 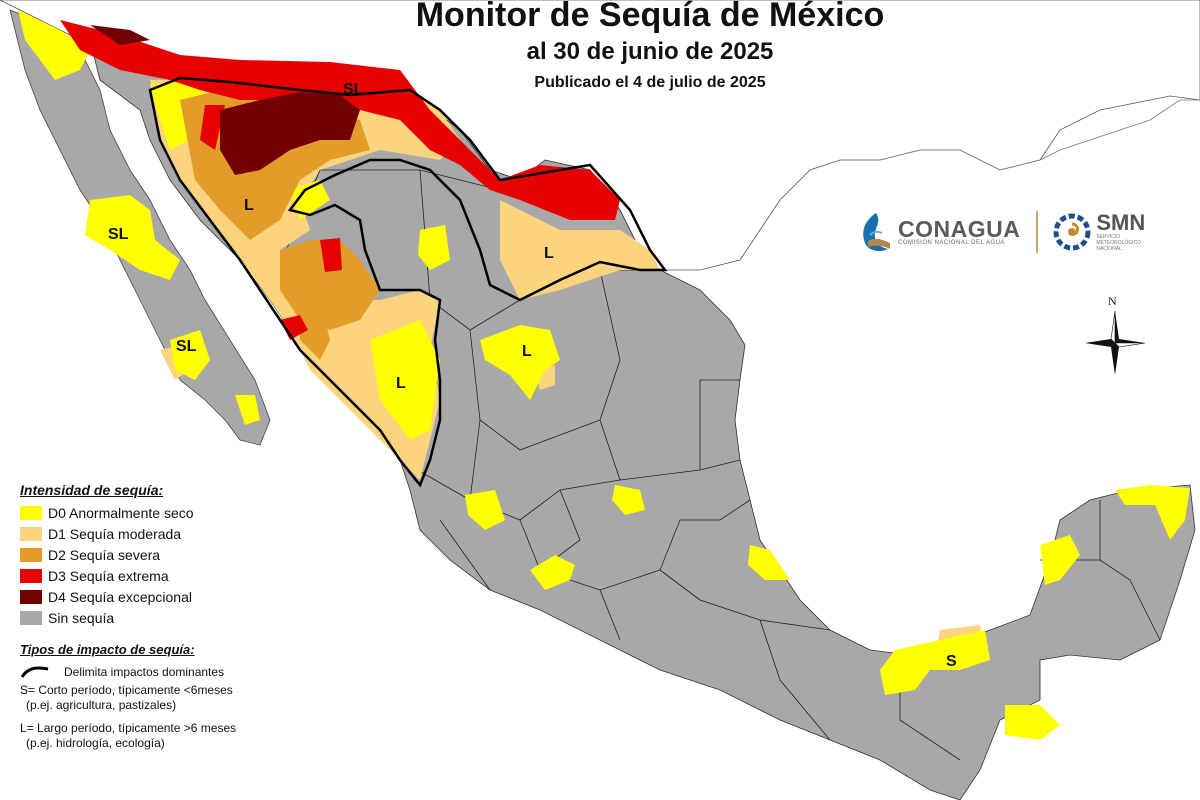 I want to click on map-label-sl-bcs-north: SL, so click(x=118, y=234).